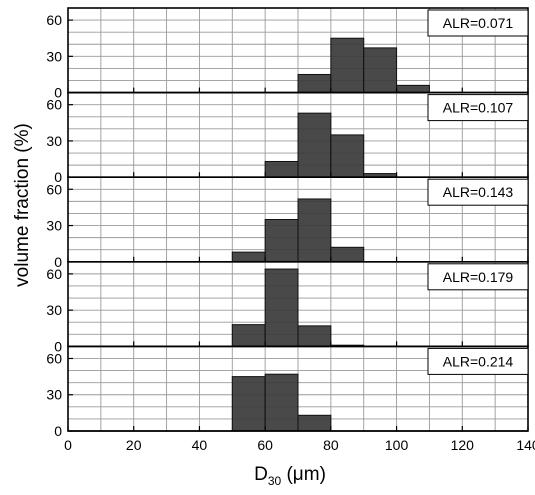 The height and width of the screenshot is (495, 535). I want to click on legend-label: ALR=0.071, so click(478, 23).